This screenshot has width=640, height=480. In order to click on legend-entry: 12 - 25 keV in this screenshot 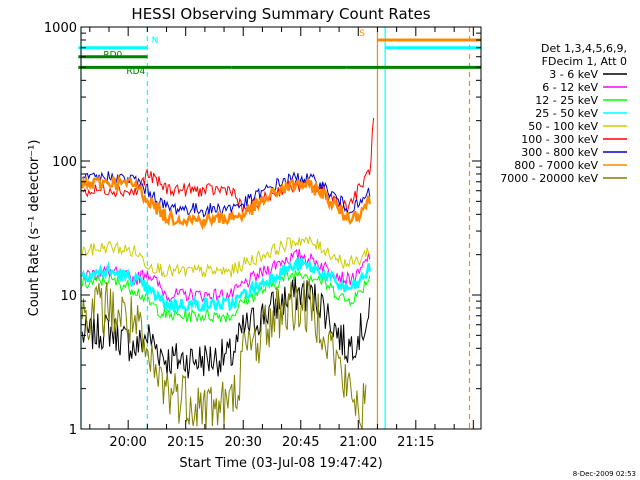, I will do `click(566, 100)`.